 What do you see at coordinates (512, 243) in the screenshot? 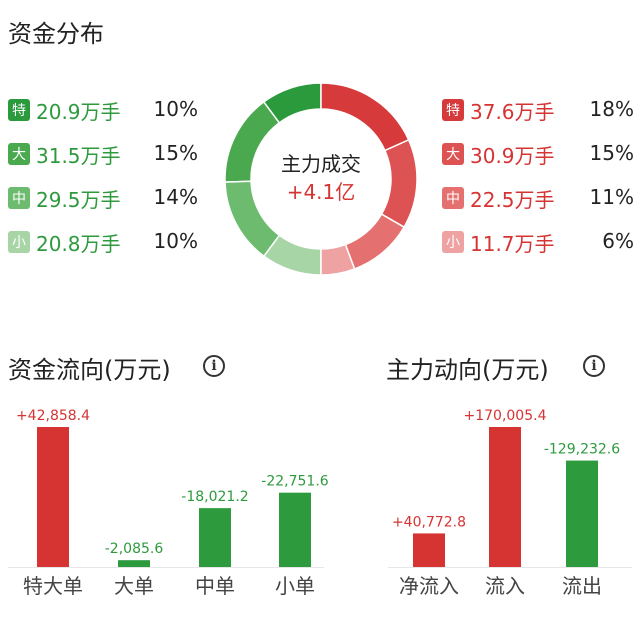
I see `inflow-row-amount: 11.7万手` at bounding box center [512, 243].